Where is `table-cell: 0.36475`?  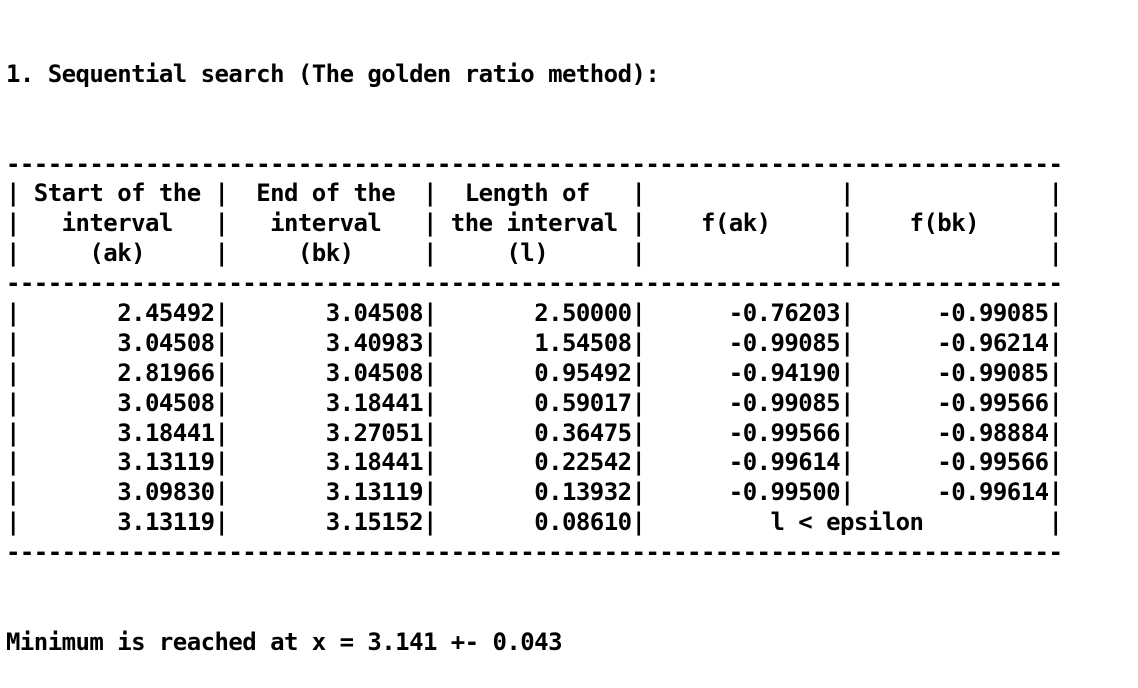 table-cell: 0.36475 is located at coordinates (534, 432).